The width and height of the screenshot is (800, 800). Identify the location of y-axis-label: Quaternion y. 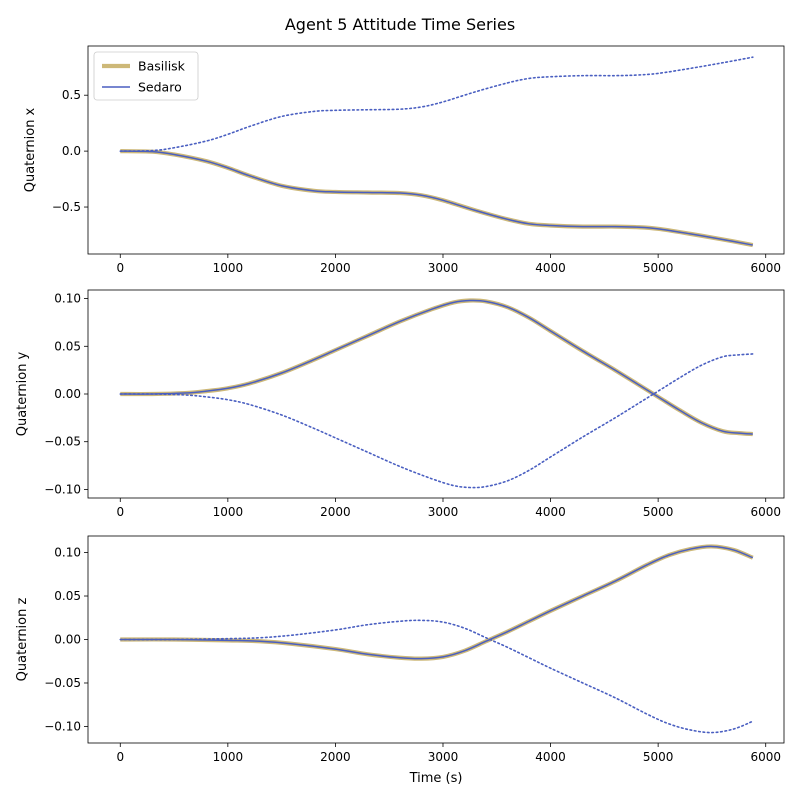
(22, 393).